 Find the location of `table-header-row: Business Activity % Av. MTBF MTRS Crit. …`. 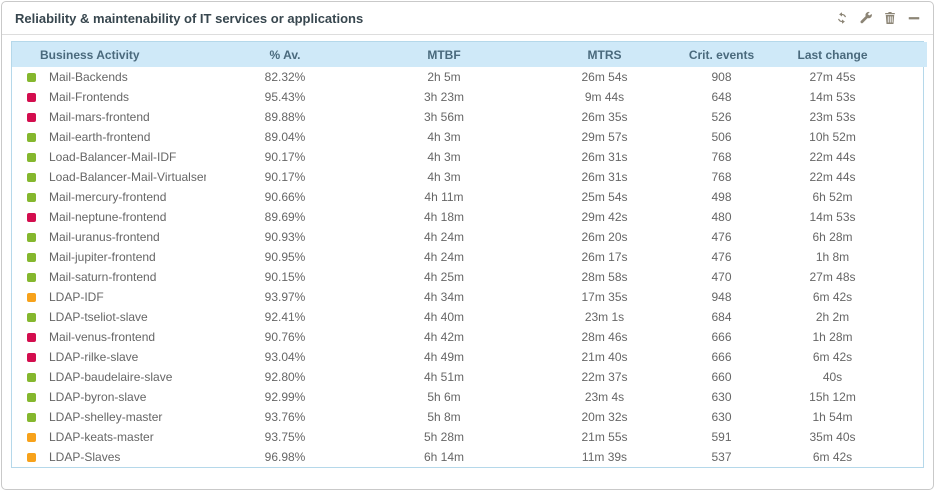

table-header-row: Business Activity % Av. MTBF MTRS Crit. … is located at coordinates (469, 54).